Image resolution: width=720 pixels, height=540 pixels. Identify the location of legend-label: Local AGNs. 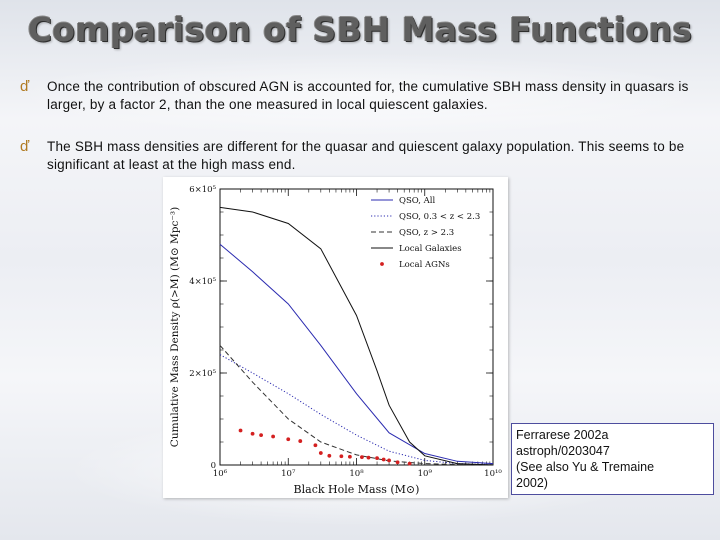
(424, 265).